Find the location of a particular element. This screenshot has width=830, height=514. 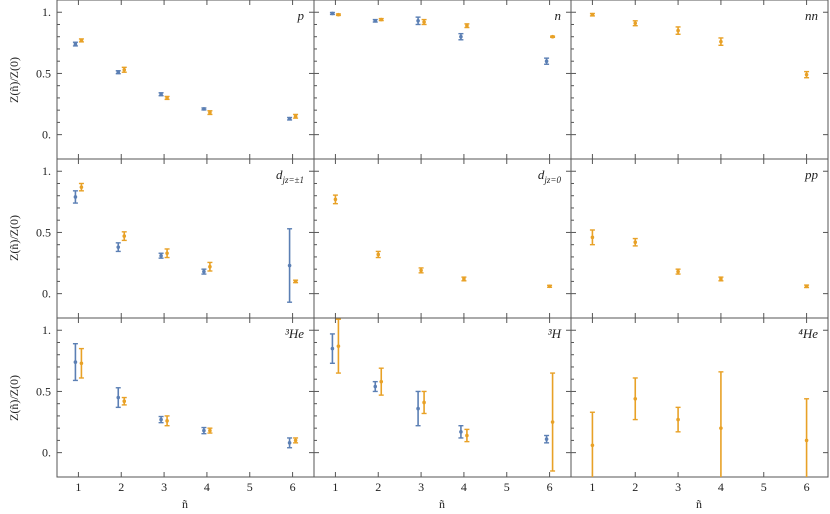

ylabel-row-1: Z(ñ)/Z(0) is located at coordinates (14, 80).